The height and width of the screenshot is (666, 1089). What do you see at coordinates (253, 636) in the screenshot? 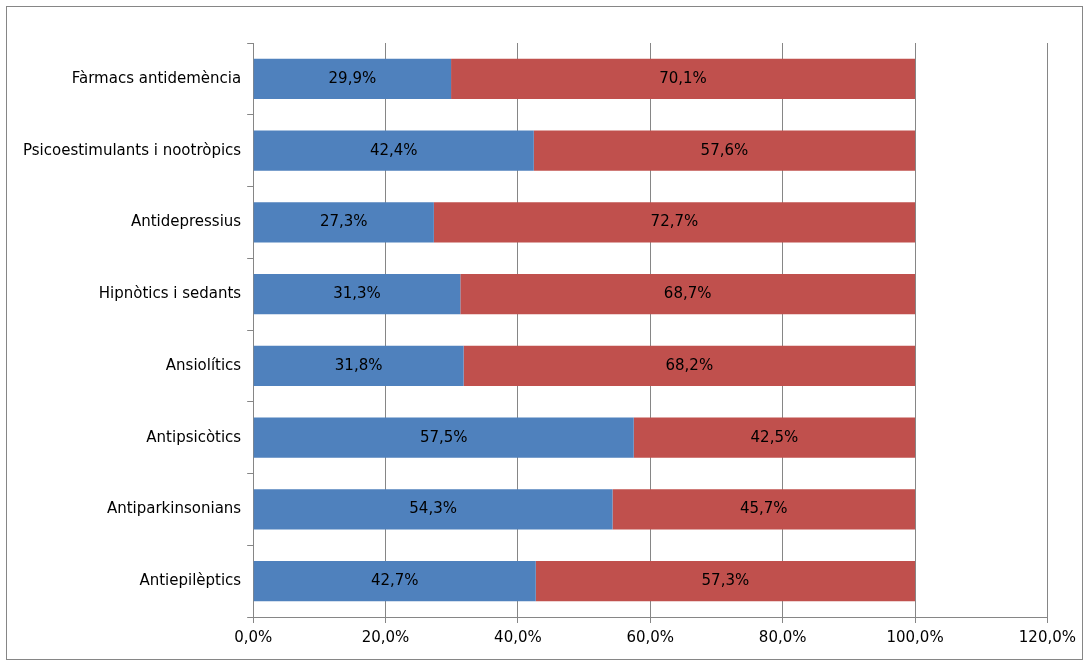
I see `x-tick-label: 0,0%` at bounding box center [253, 636].